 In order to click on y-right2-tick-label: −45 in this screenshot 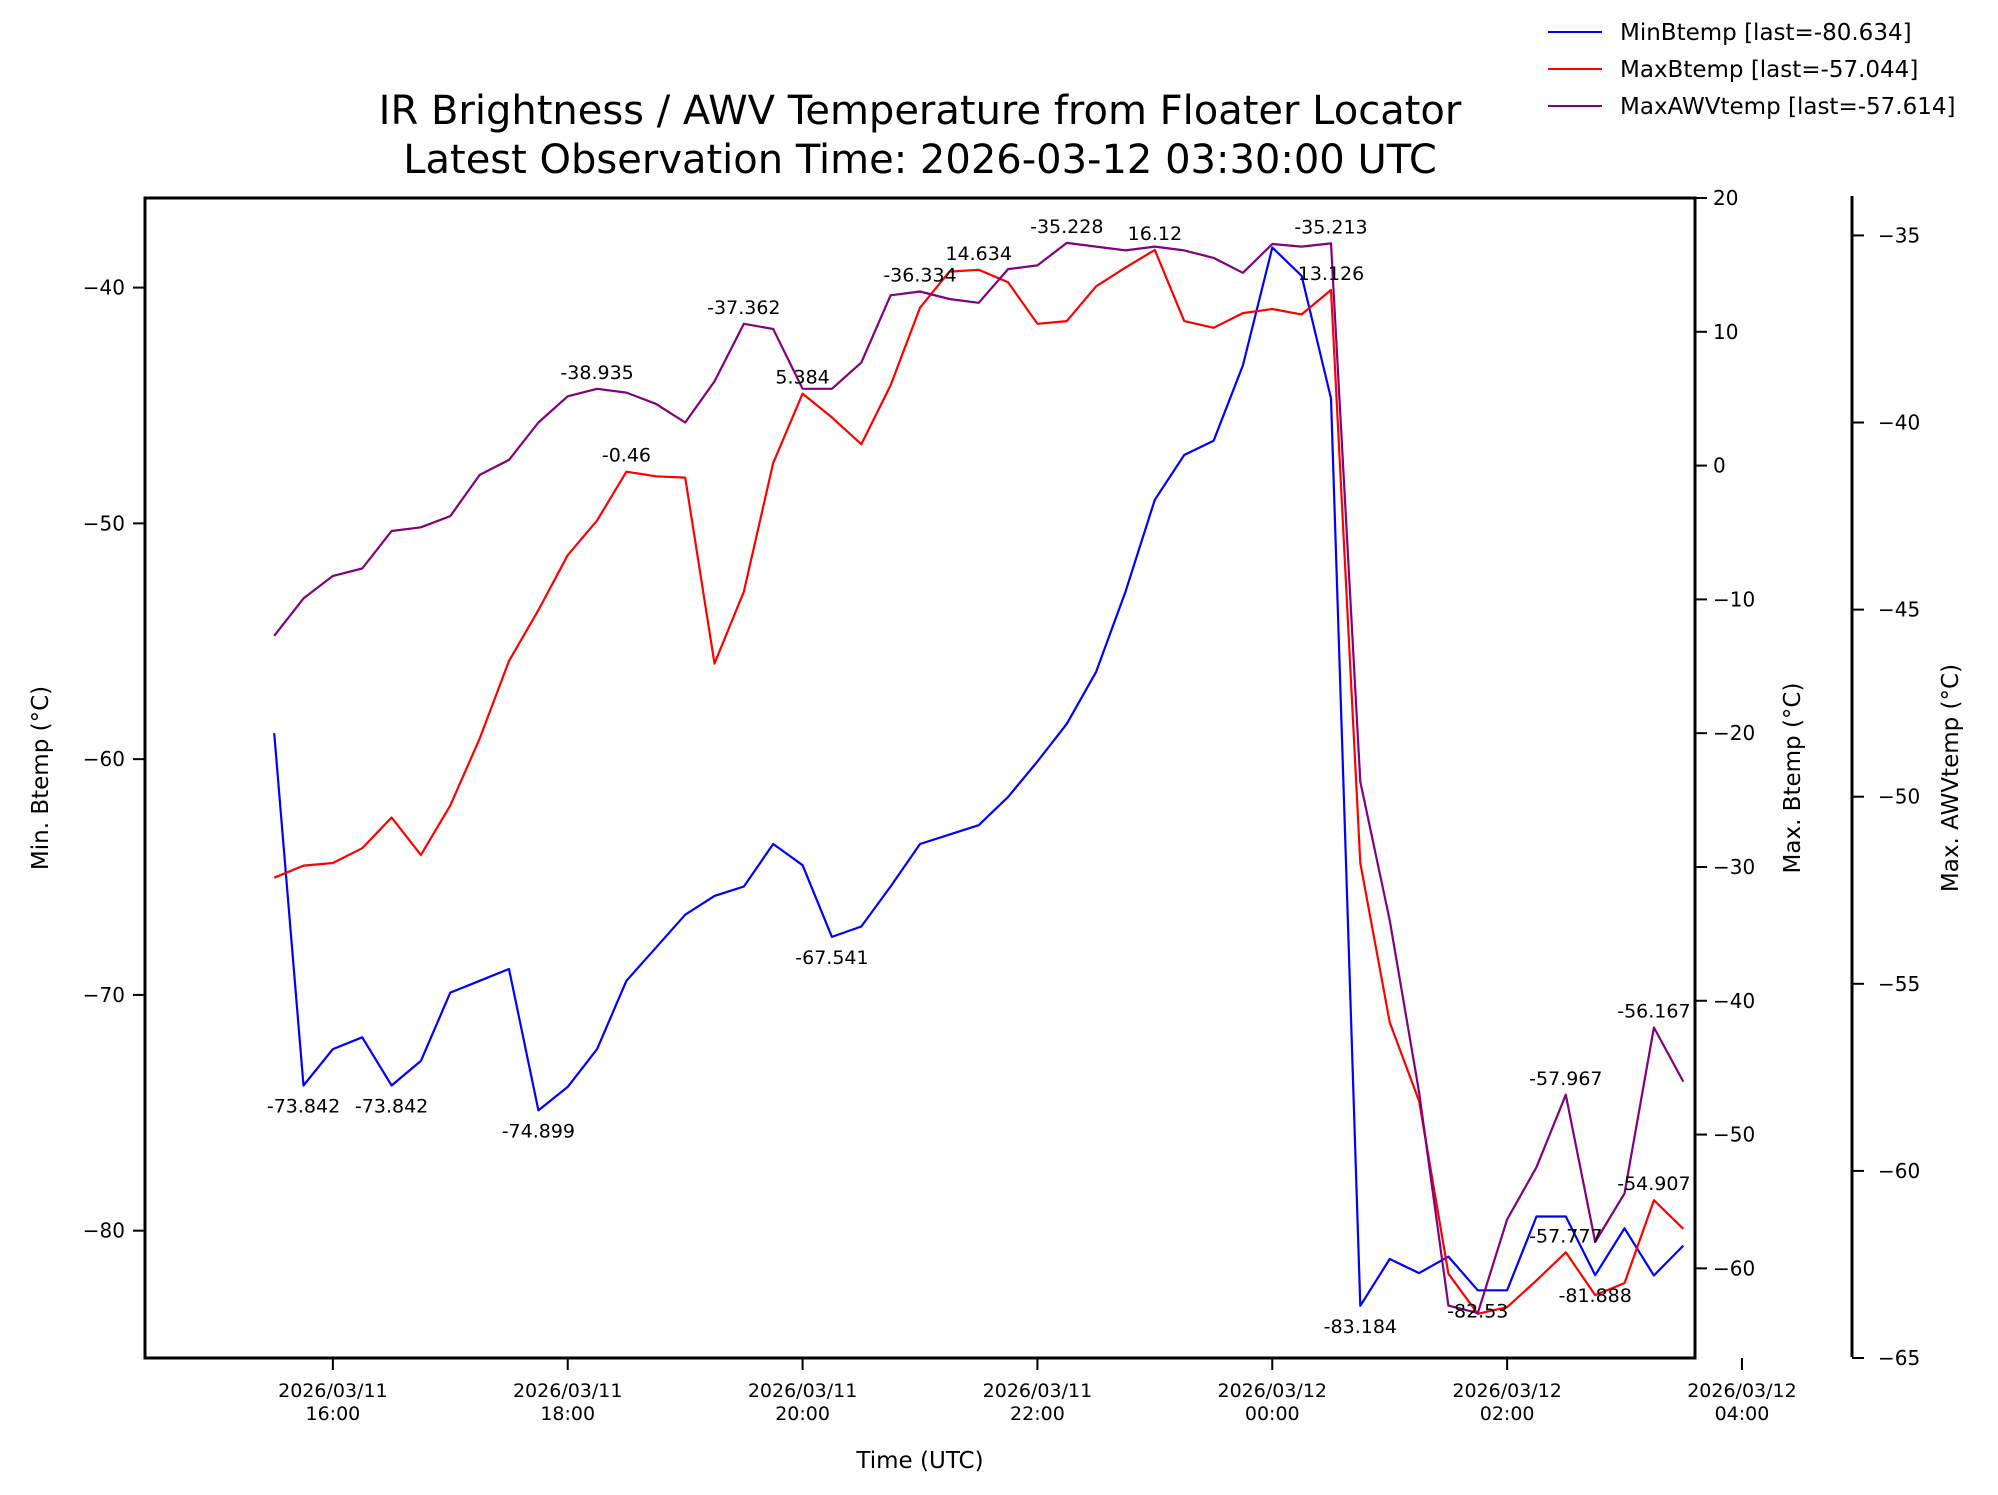, I will do `click(1899, 610)`.